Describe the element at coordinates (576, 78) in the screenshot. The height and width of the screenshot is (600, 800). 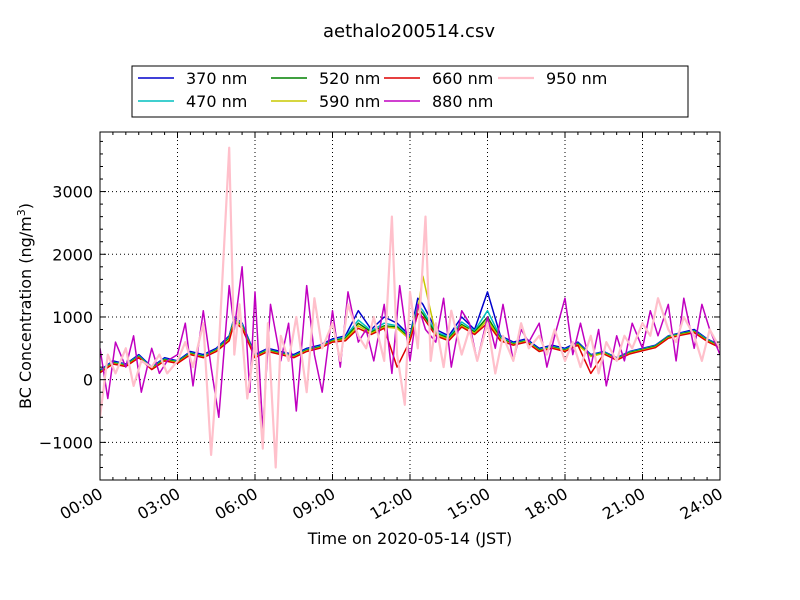
I see `legend-label: 950 nm` at that location.